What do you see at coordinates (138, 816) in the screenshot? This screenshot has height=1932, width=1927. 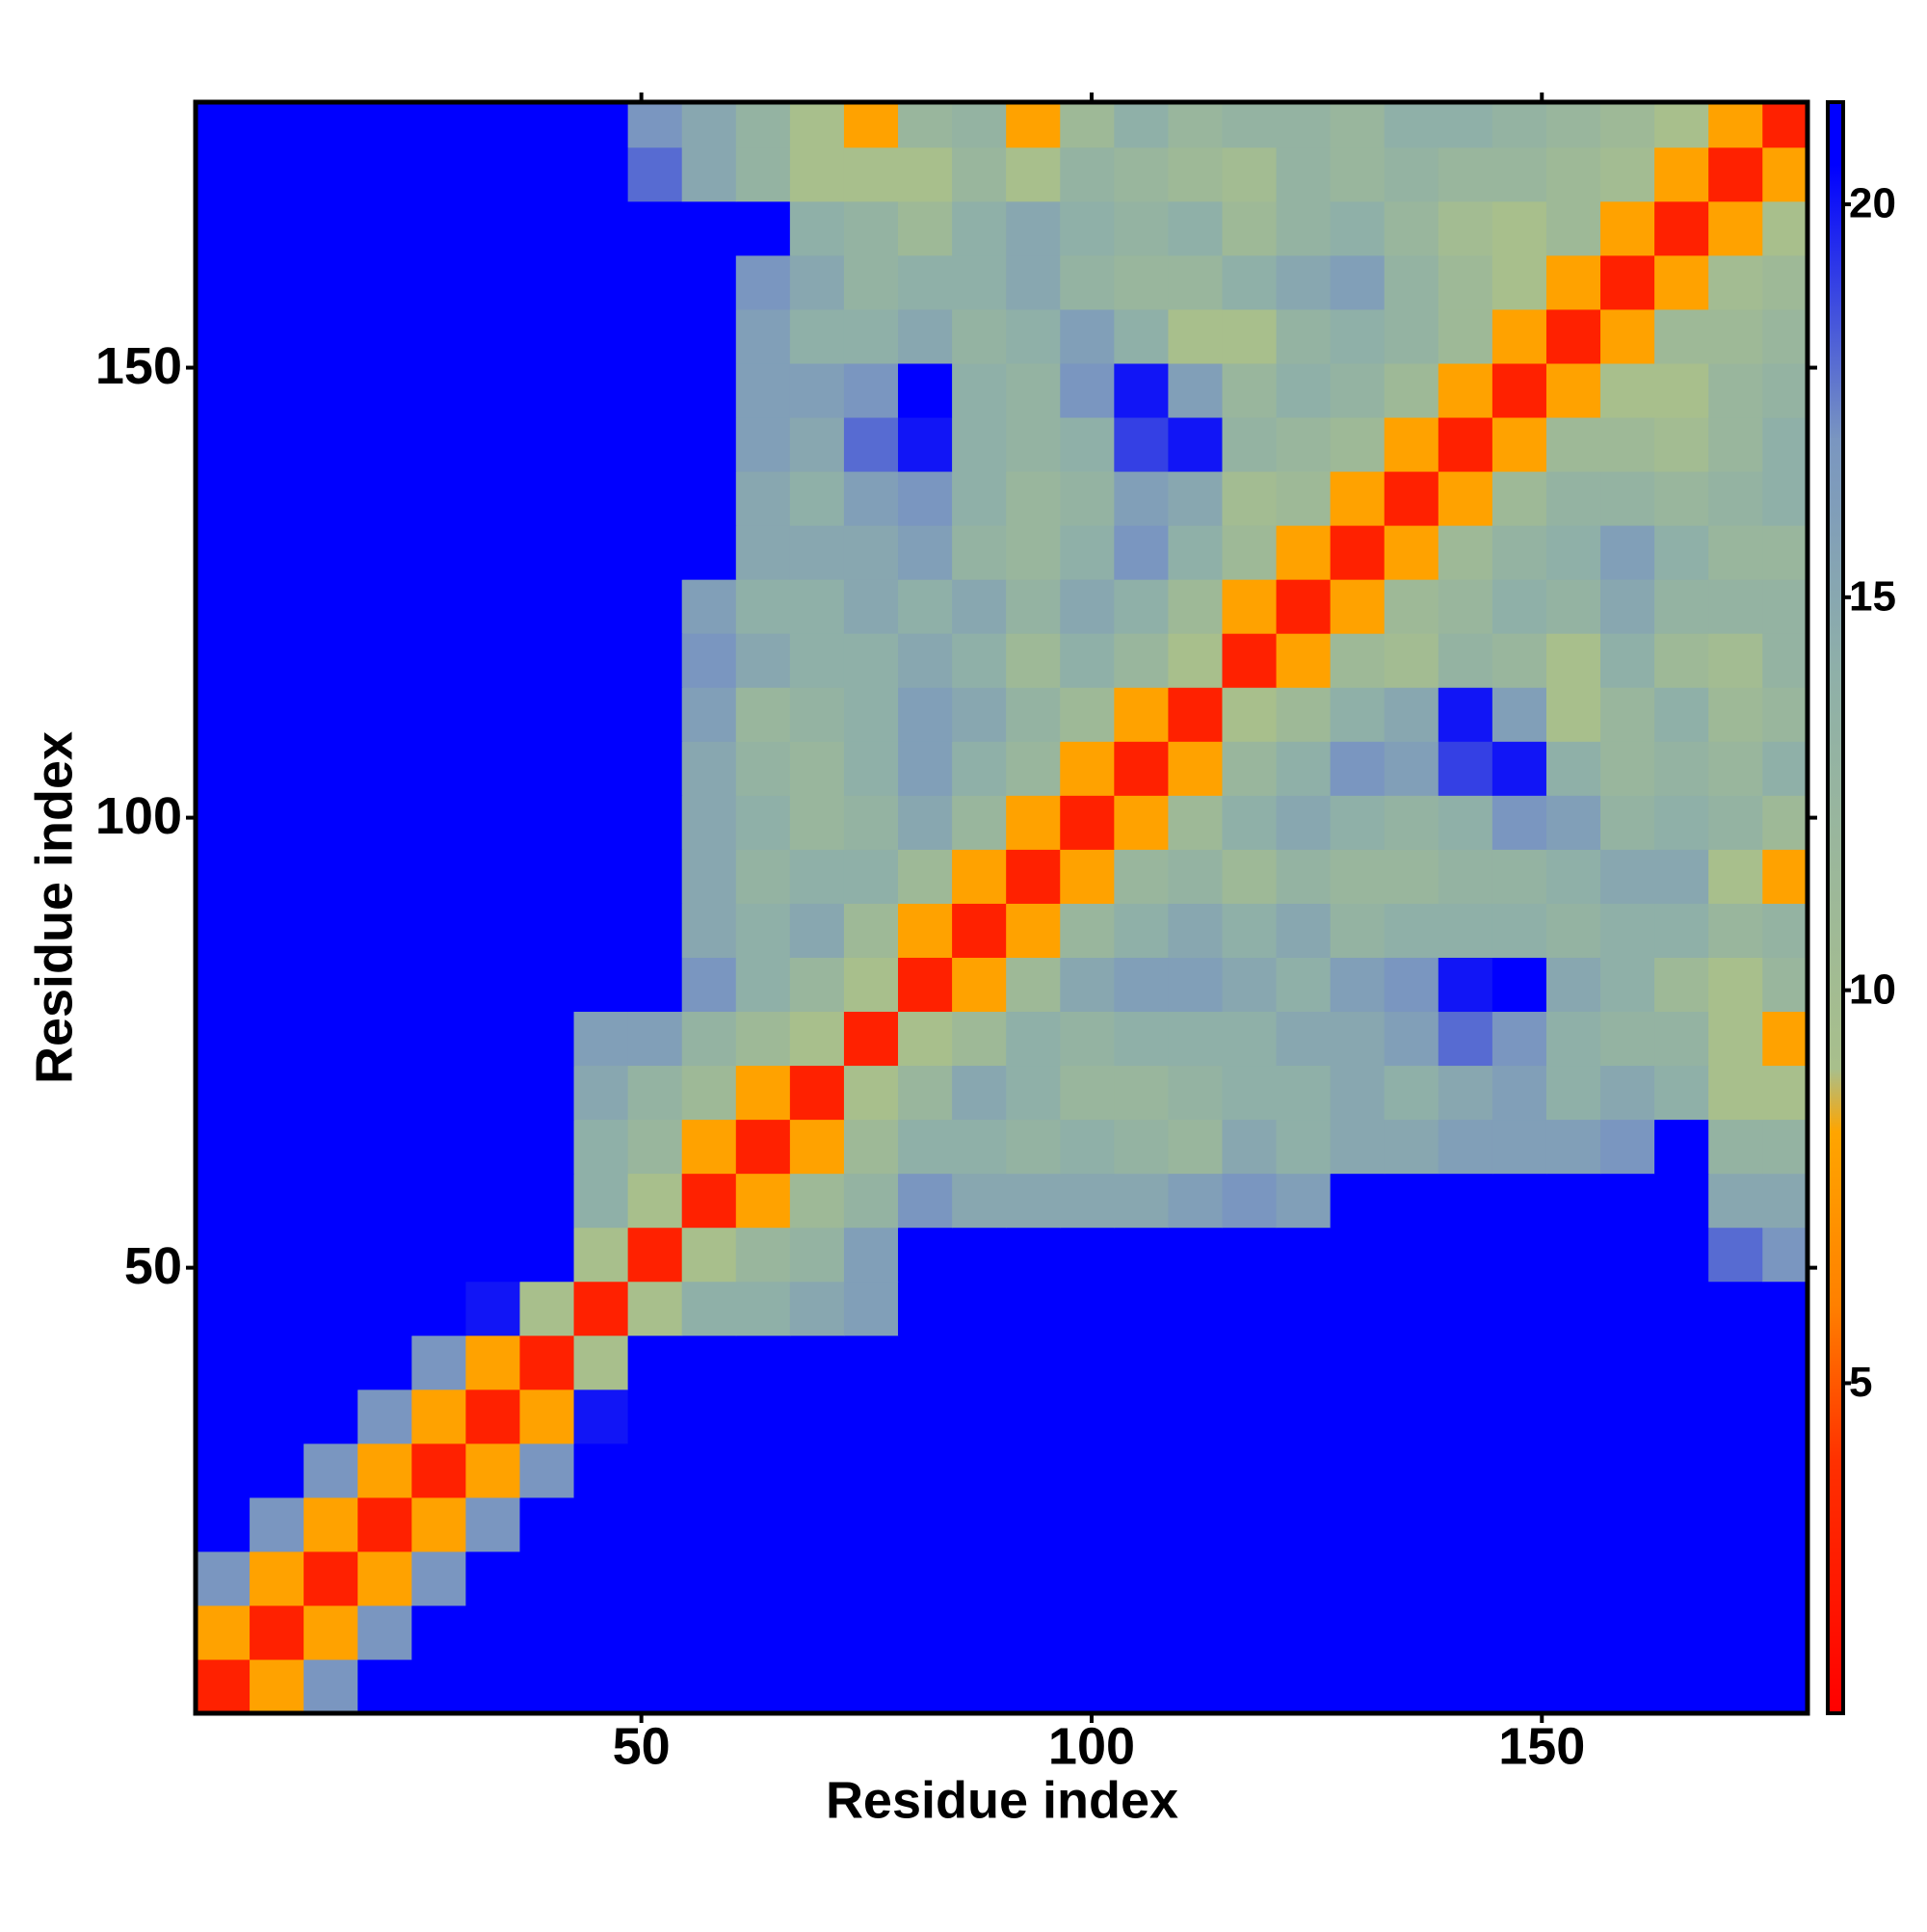 I see `y-tick-label: 100` at bounding box center [138, 816].